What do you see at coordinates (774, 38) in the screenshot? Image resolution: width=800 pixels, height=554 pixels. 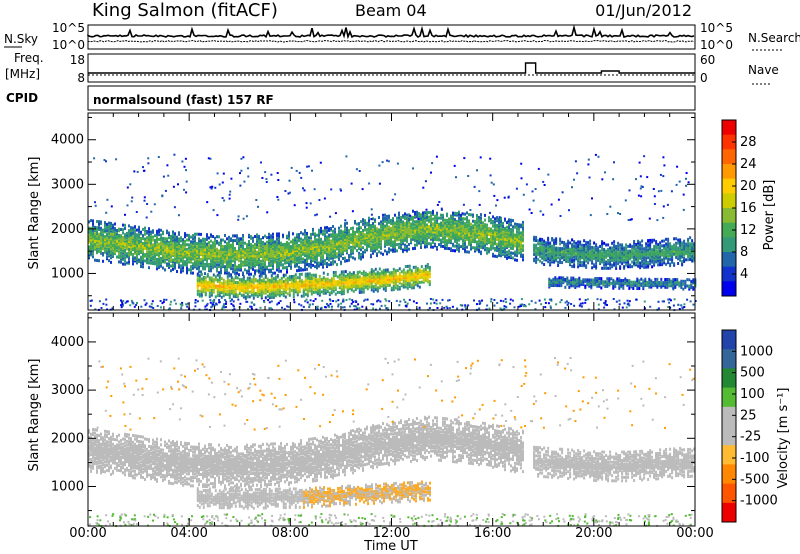 I see `nsearch-label: N.Search` at bounding box center [774, 38].